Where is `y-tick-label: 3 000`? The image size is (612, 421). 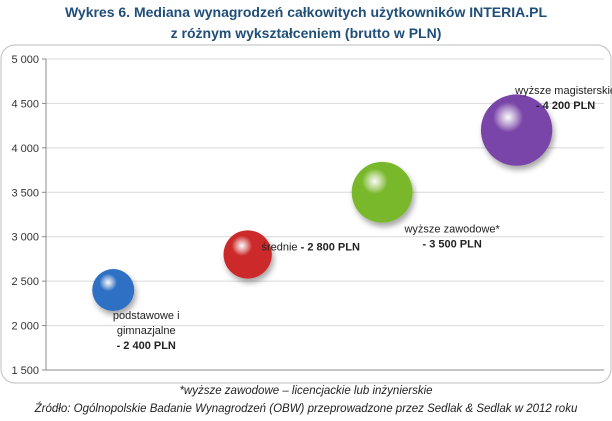 y-tick-label: 3 000 is located at coordinates (25, 238).